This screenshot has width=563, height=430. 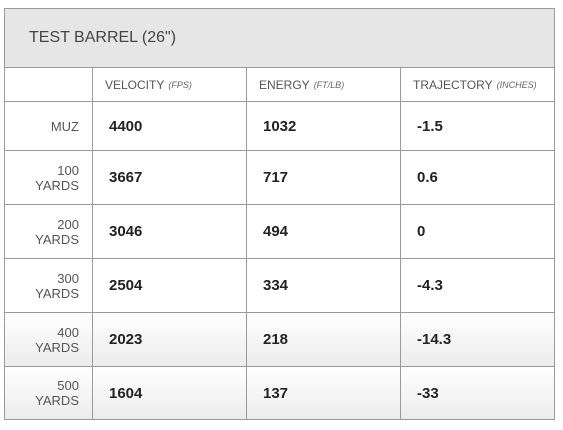 What do you see at coordinates (324, 286) in the screenshot?
I see `value-cell: 334` at bounding box center [324, 286].